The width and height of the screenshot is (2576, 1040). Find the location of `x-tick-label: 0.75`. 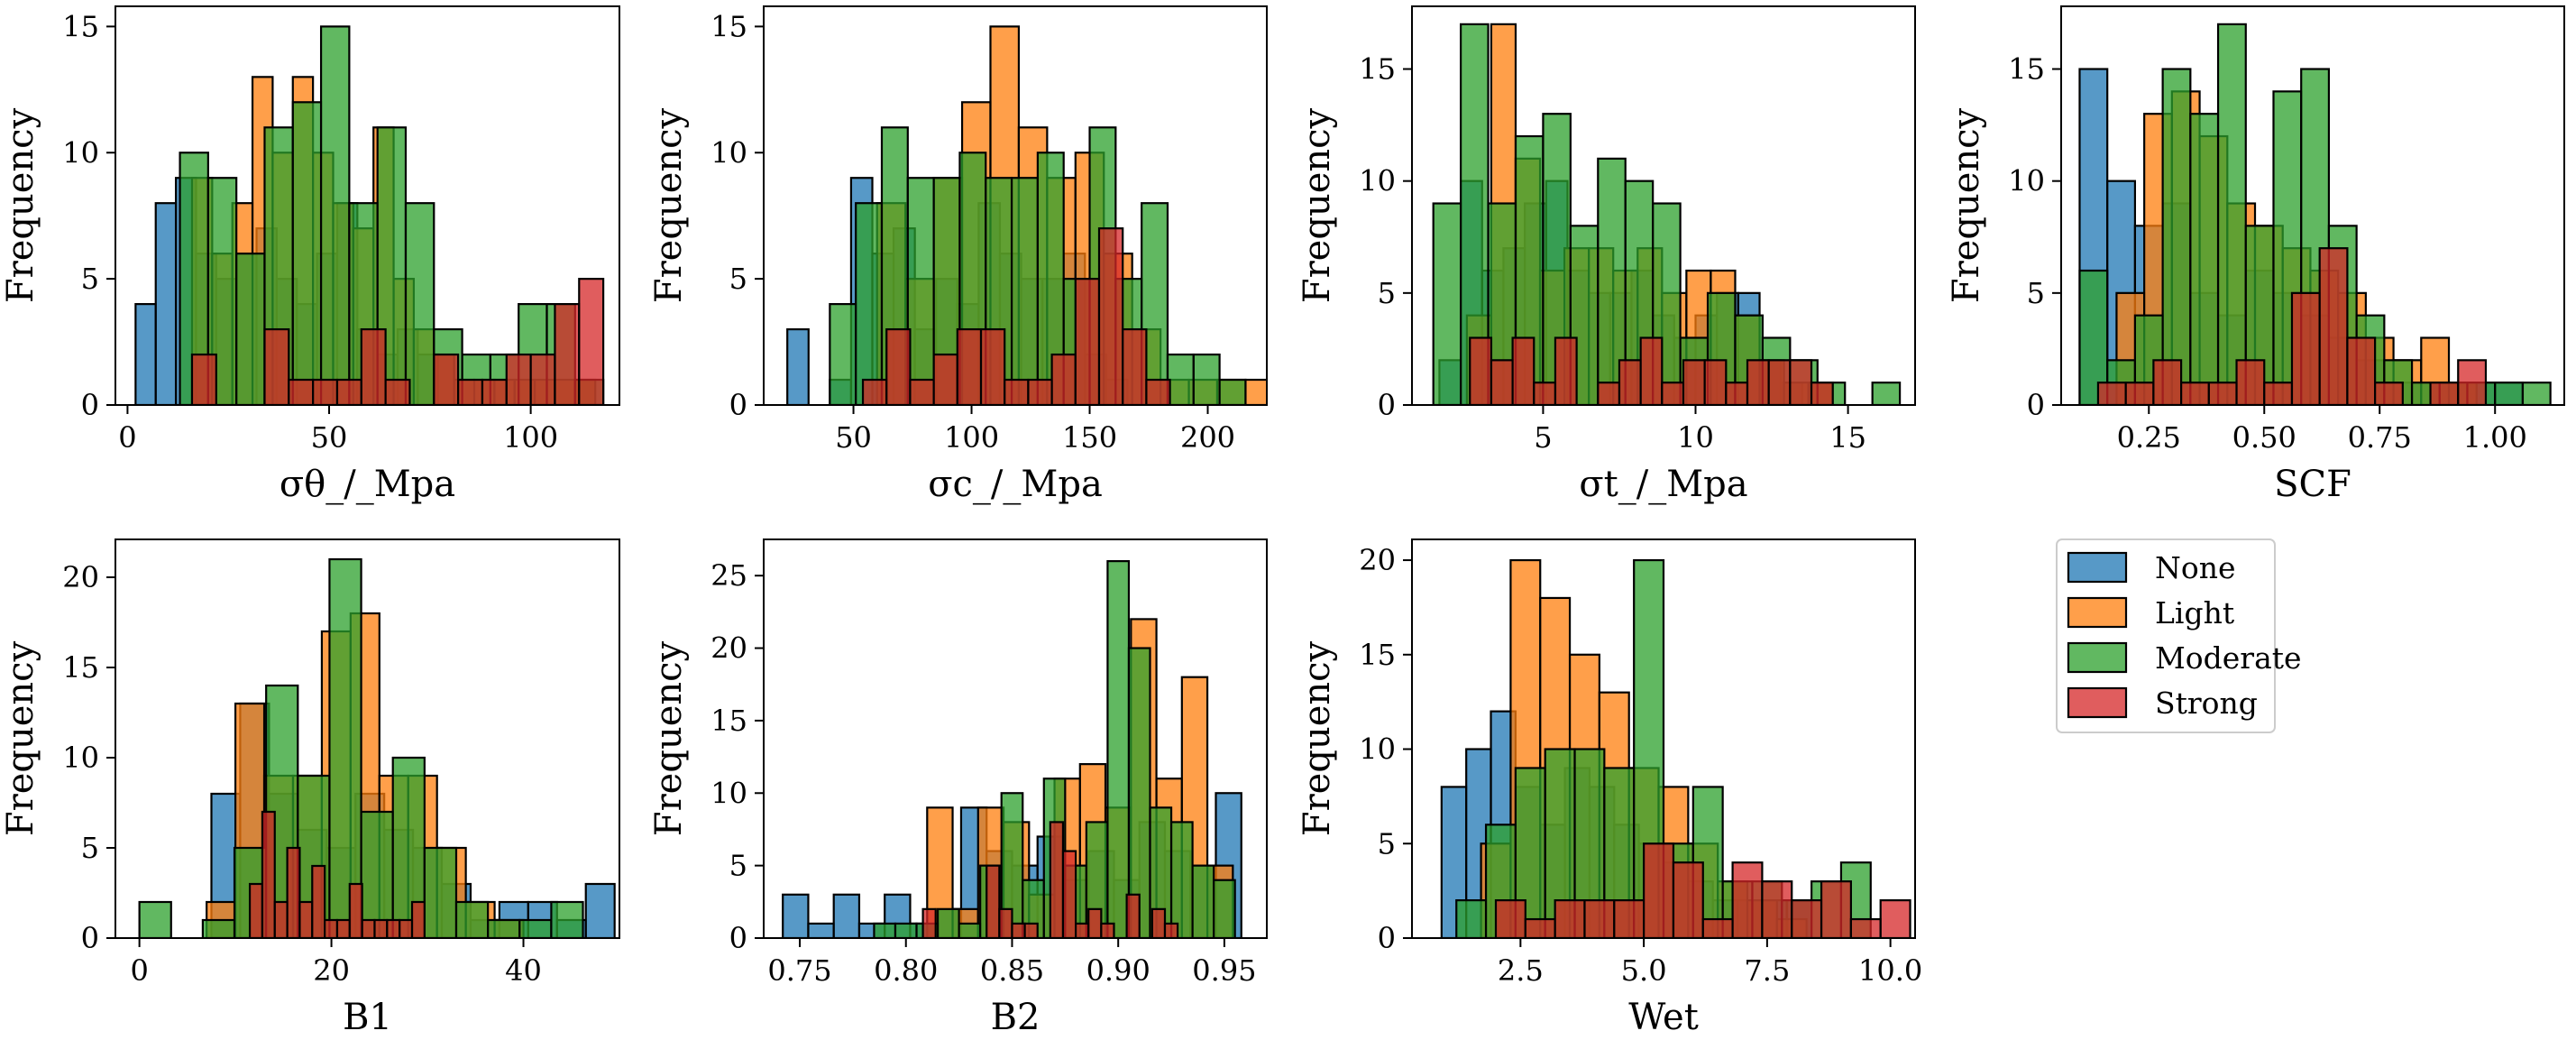

x-tick-label: 0.75 is located at coordinates (2380, 437).